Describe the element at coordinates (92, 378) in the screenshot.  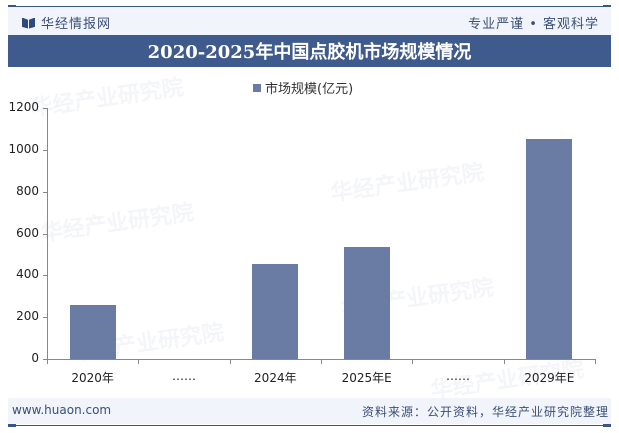
I see `x-tick-label: 2020年` at that location.